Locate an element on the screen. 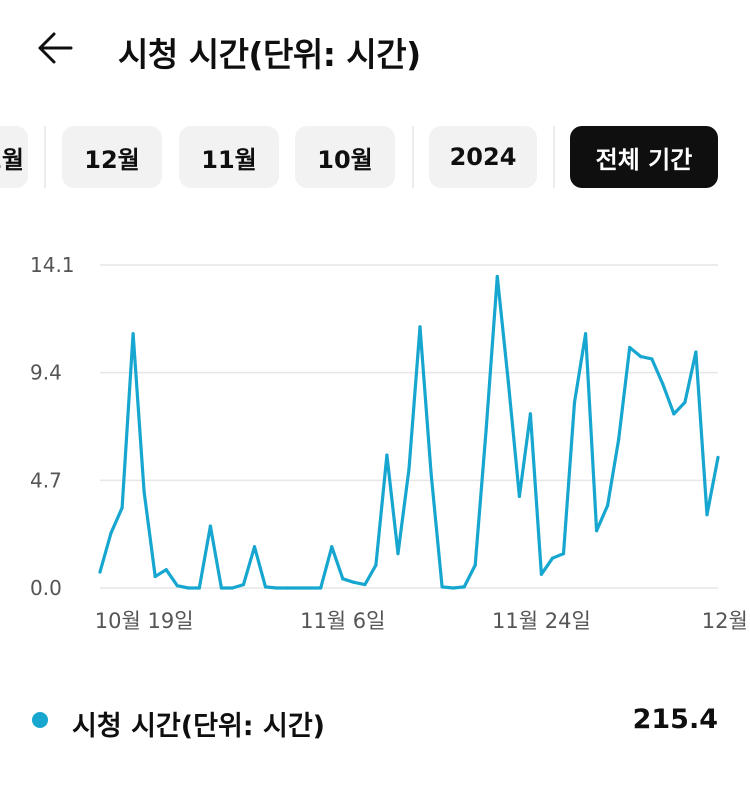  filter-chip-2024: 2024 is located at coordinates (483, 157).